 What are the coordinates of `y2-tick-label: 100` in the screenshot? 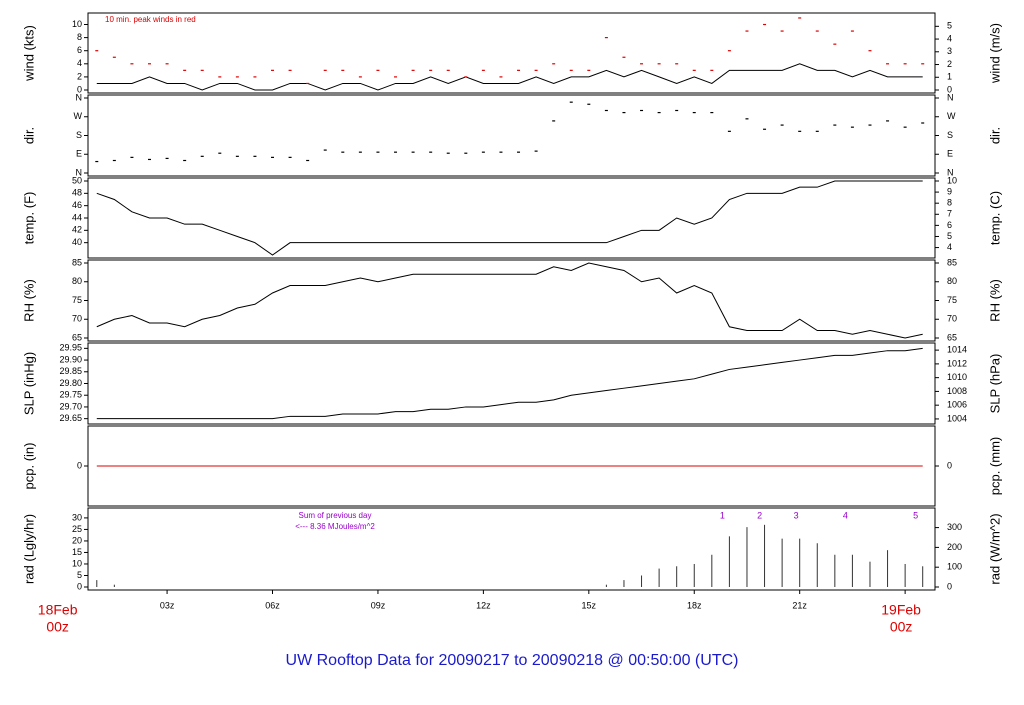 It's located at (954, 567).